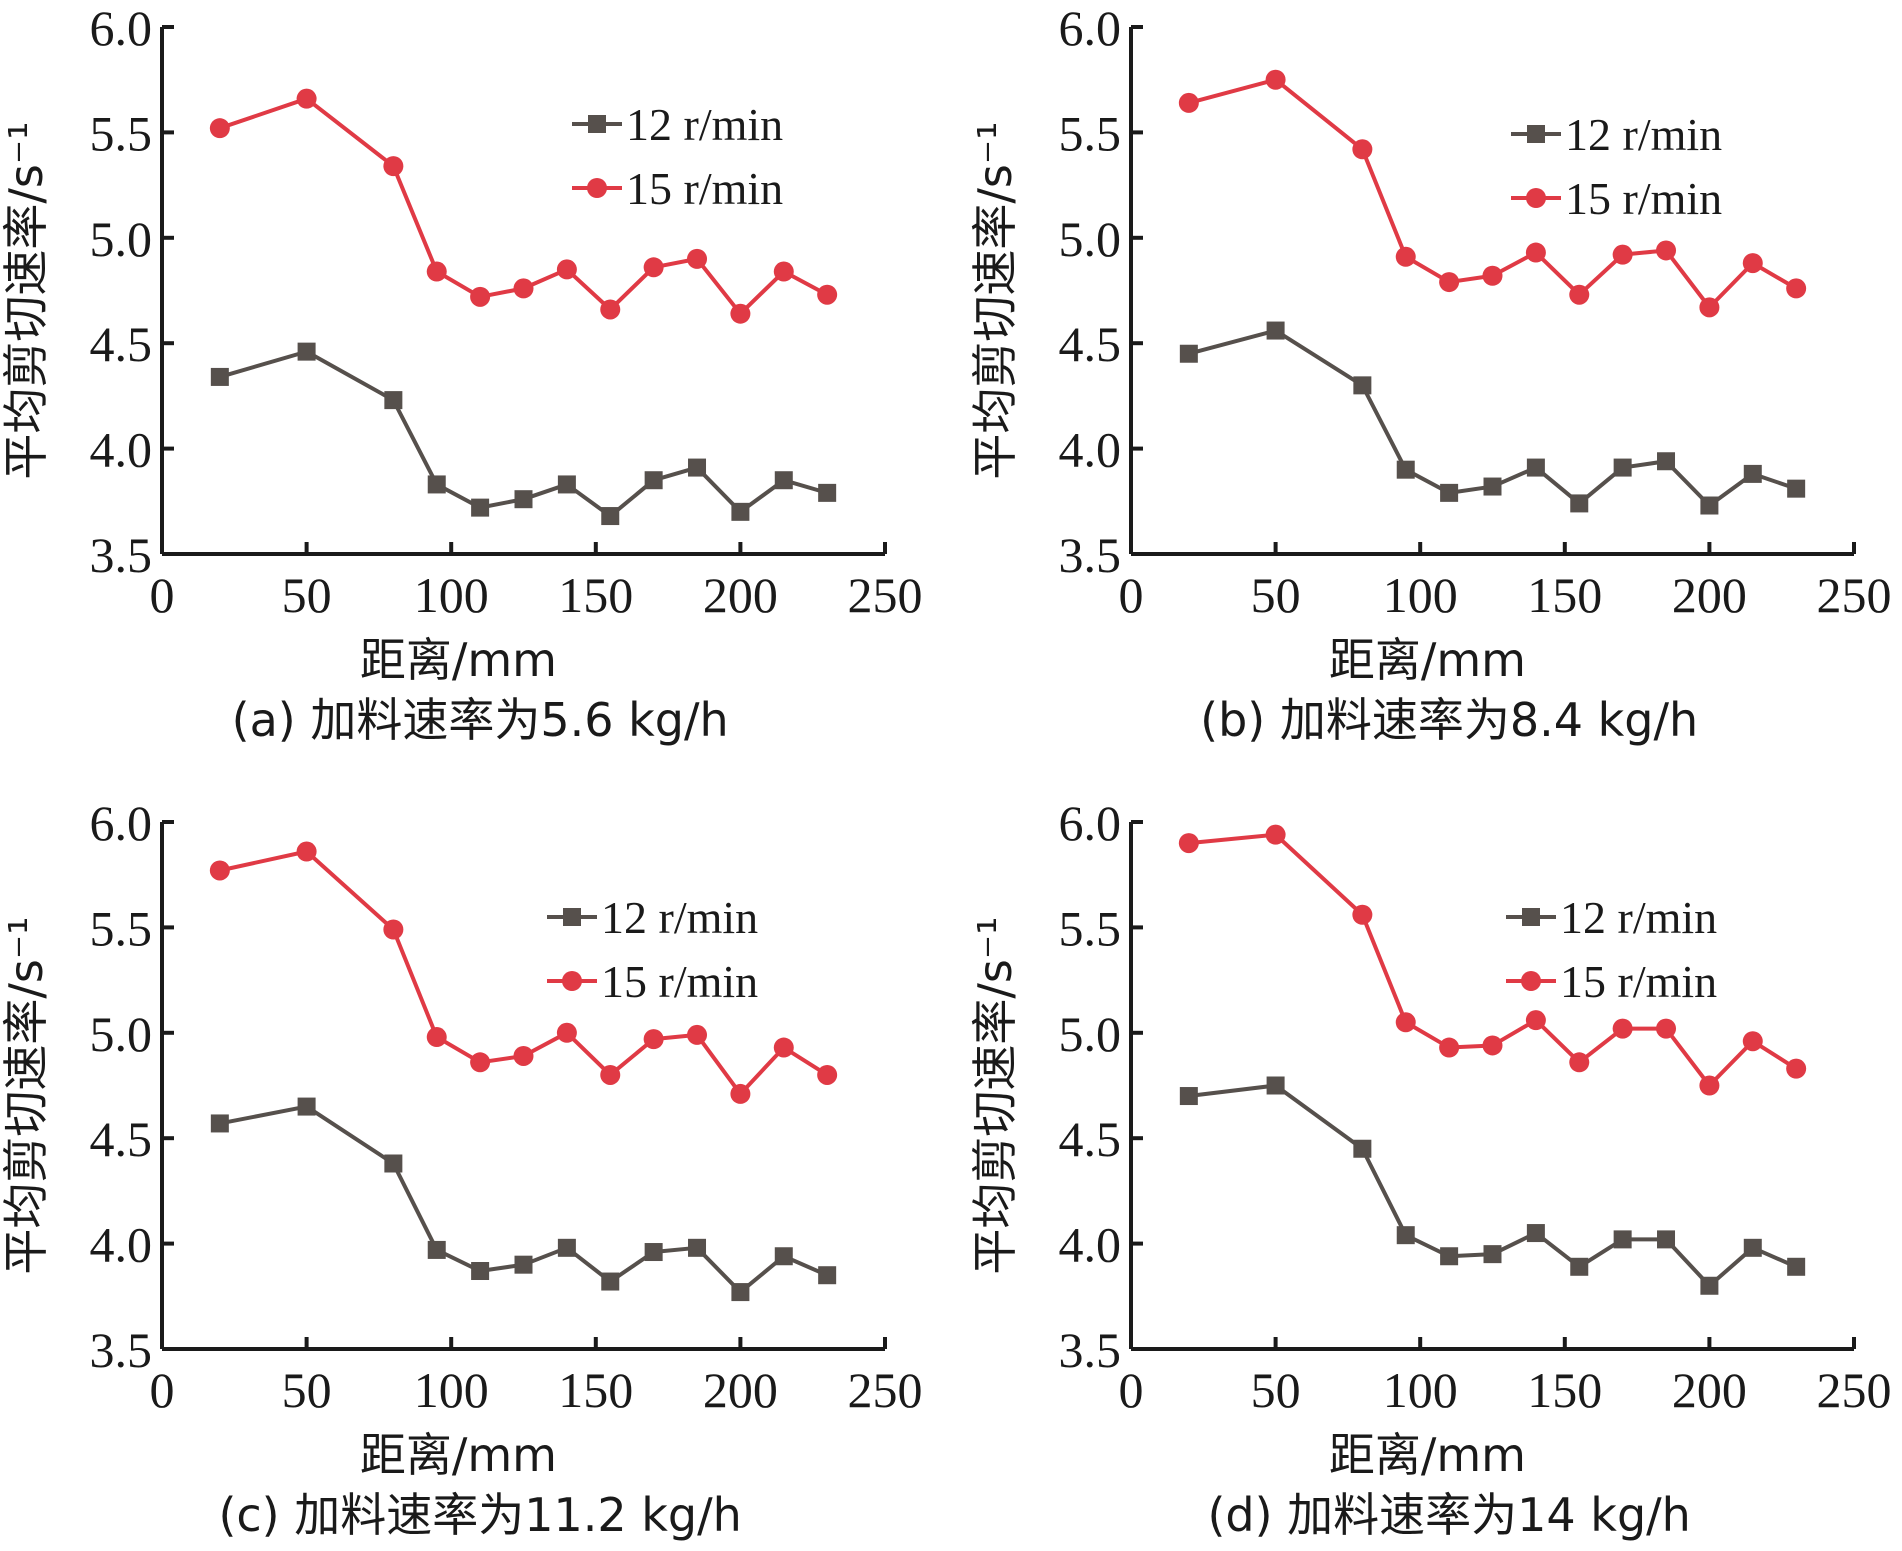 The image size is (1902, 1551). What do you see at coordinates (885, 595) in the screenshot?
I see `x-tick-label: 250` at bounding box center [885, 595].